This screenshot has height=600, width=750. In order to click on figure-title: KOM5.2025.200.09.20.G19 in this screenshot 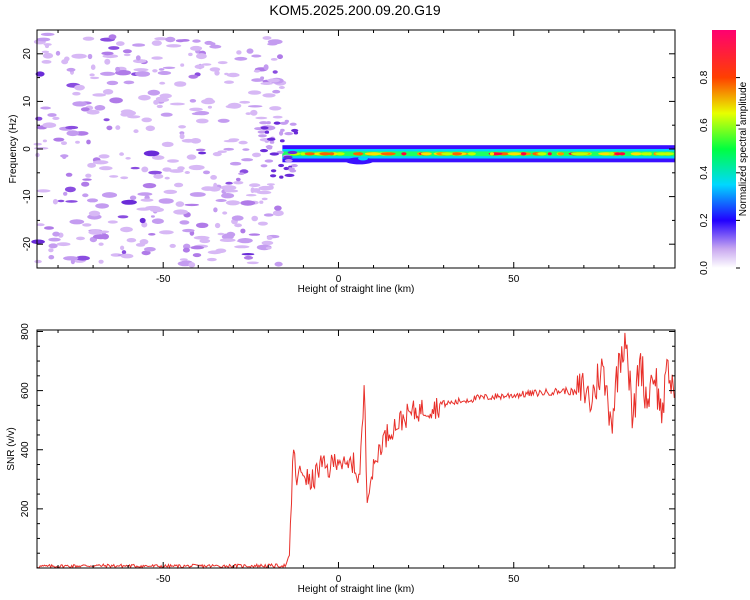, I will do `click(354, 10)`.